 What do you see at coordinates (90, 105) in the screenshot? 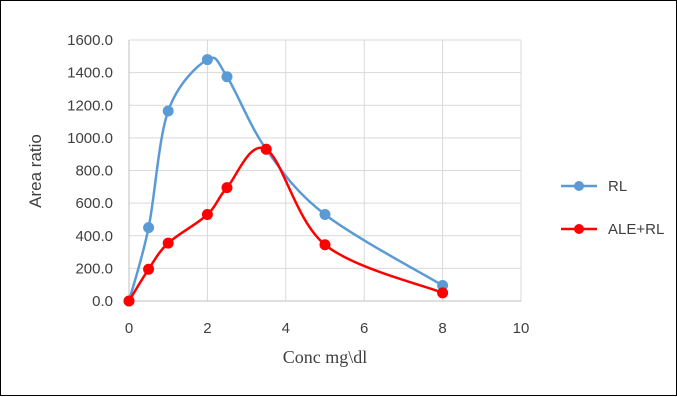
I see `y-tick-label: 1200.0` at bounding box center [90, 105].